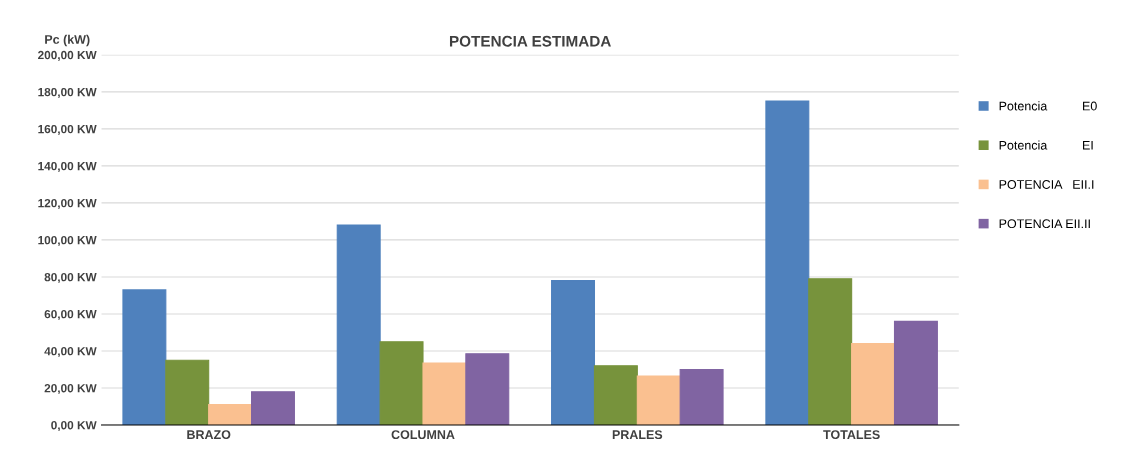 The height and width of the screenshot is (457, 1128). Describe the element at coordinates (67, 241) in the screenshot. I see `y-tick-label: 100,00 KW` at that location.